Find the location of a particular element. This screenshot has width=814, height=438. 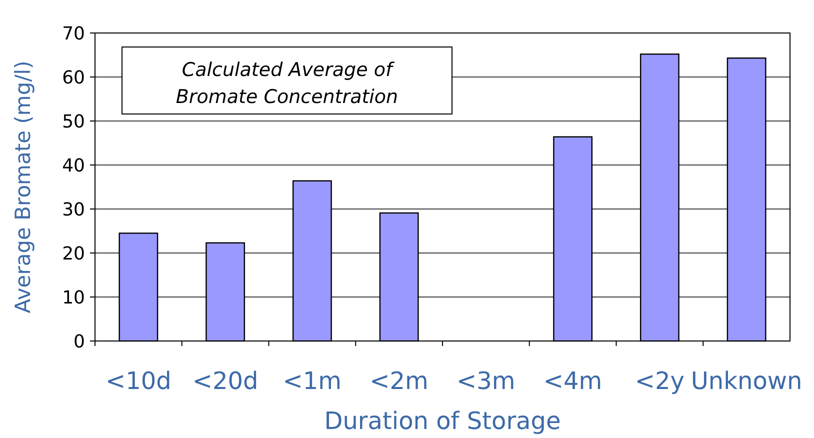

y-tick-label: 20 is located at coordinates (73, 253).